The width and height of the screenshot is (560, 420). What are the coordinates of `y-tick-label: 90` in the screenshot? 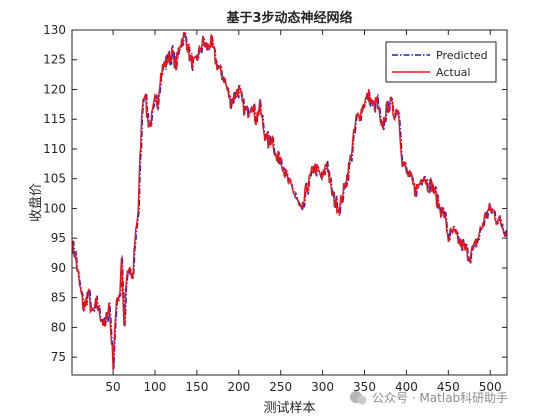 It's located at (58, 268).